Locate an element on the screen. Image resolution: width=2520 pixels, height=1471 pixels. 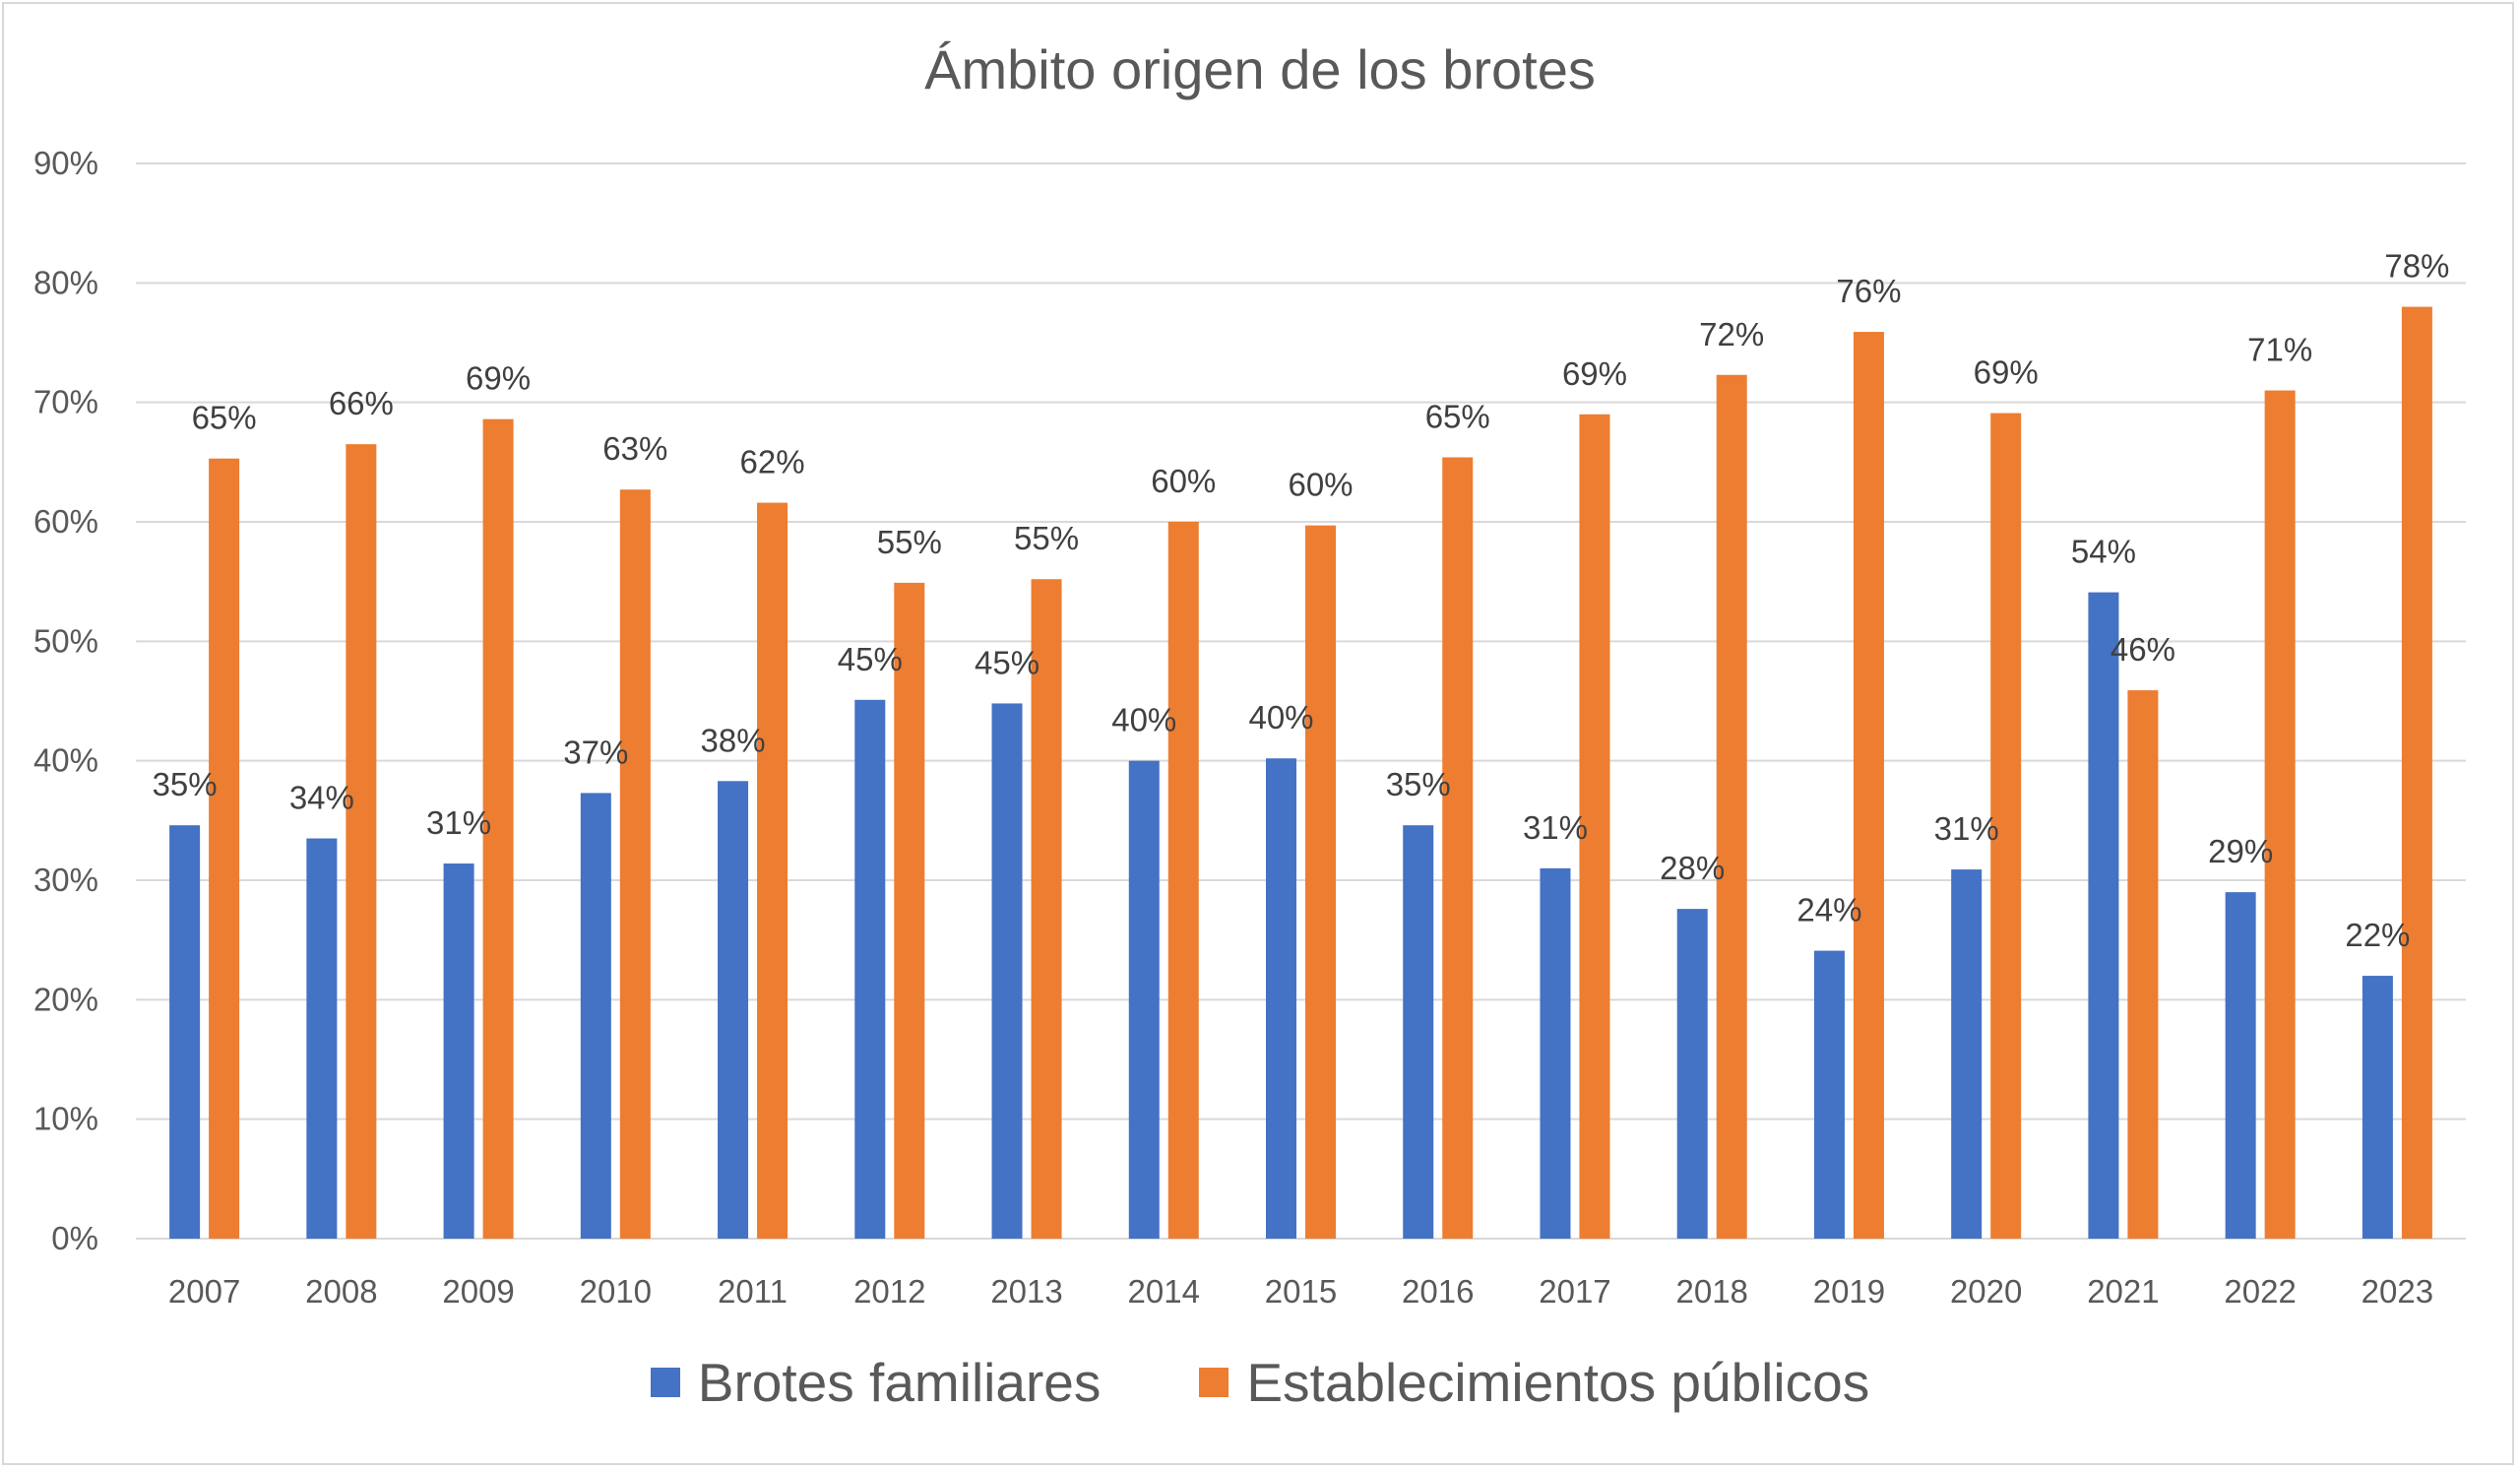
y-tick-label: 0% is located at coordinates (74, 1238).